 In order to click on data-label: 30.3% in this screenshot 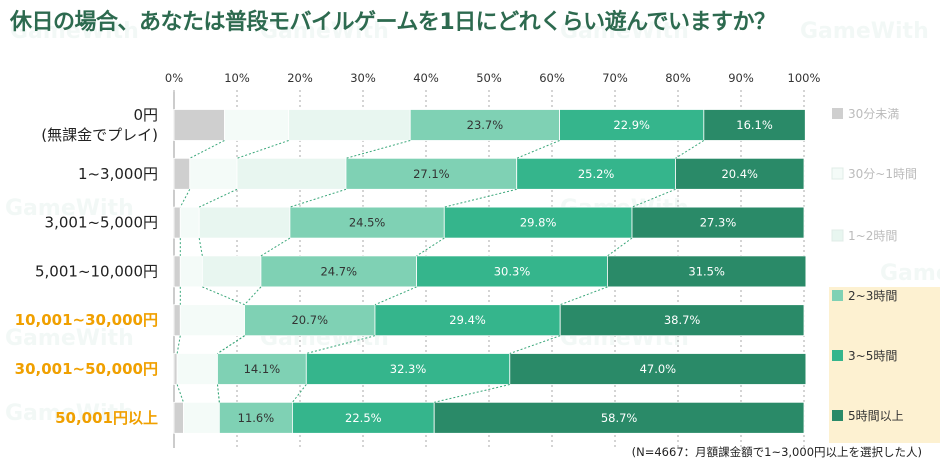, I will do `click(512, 271)`.